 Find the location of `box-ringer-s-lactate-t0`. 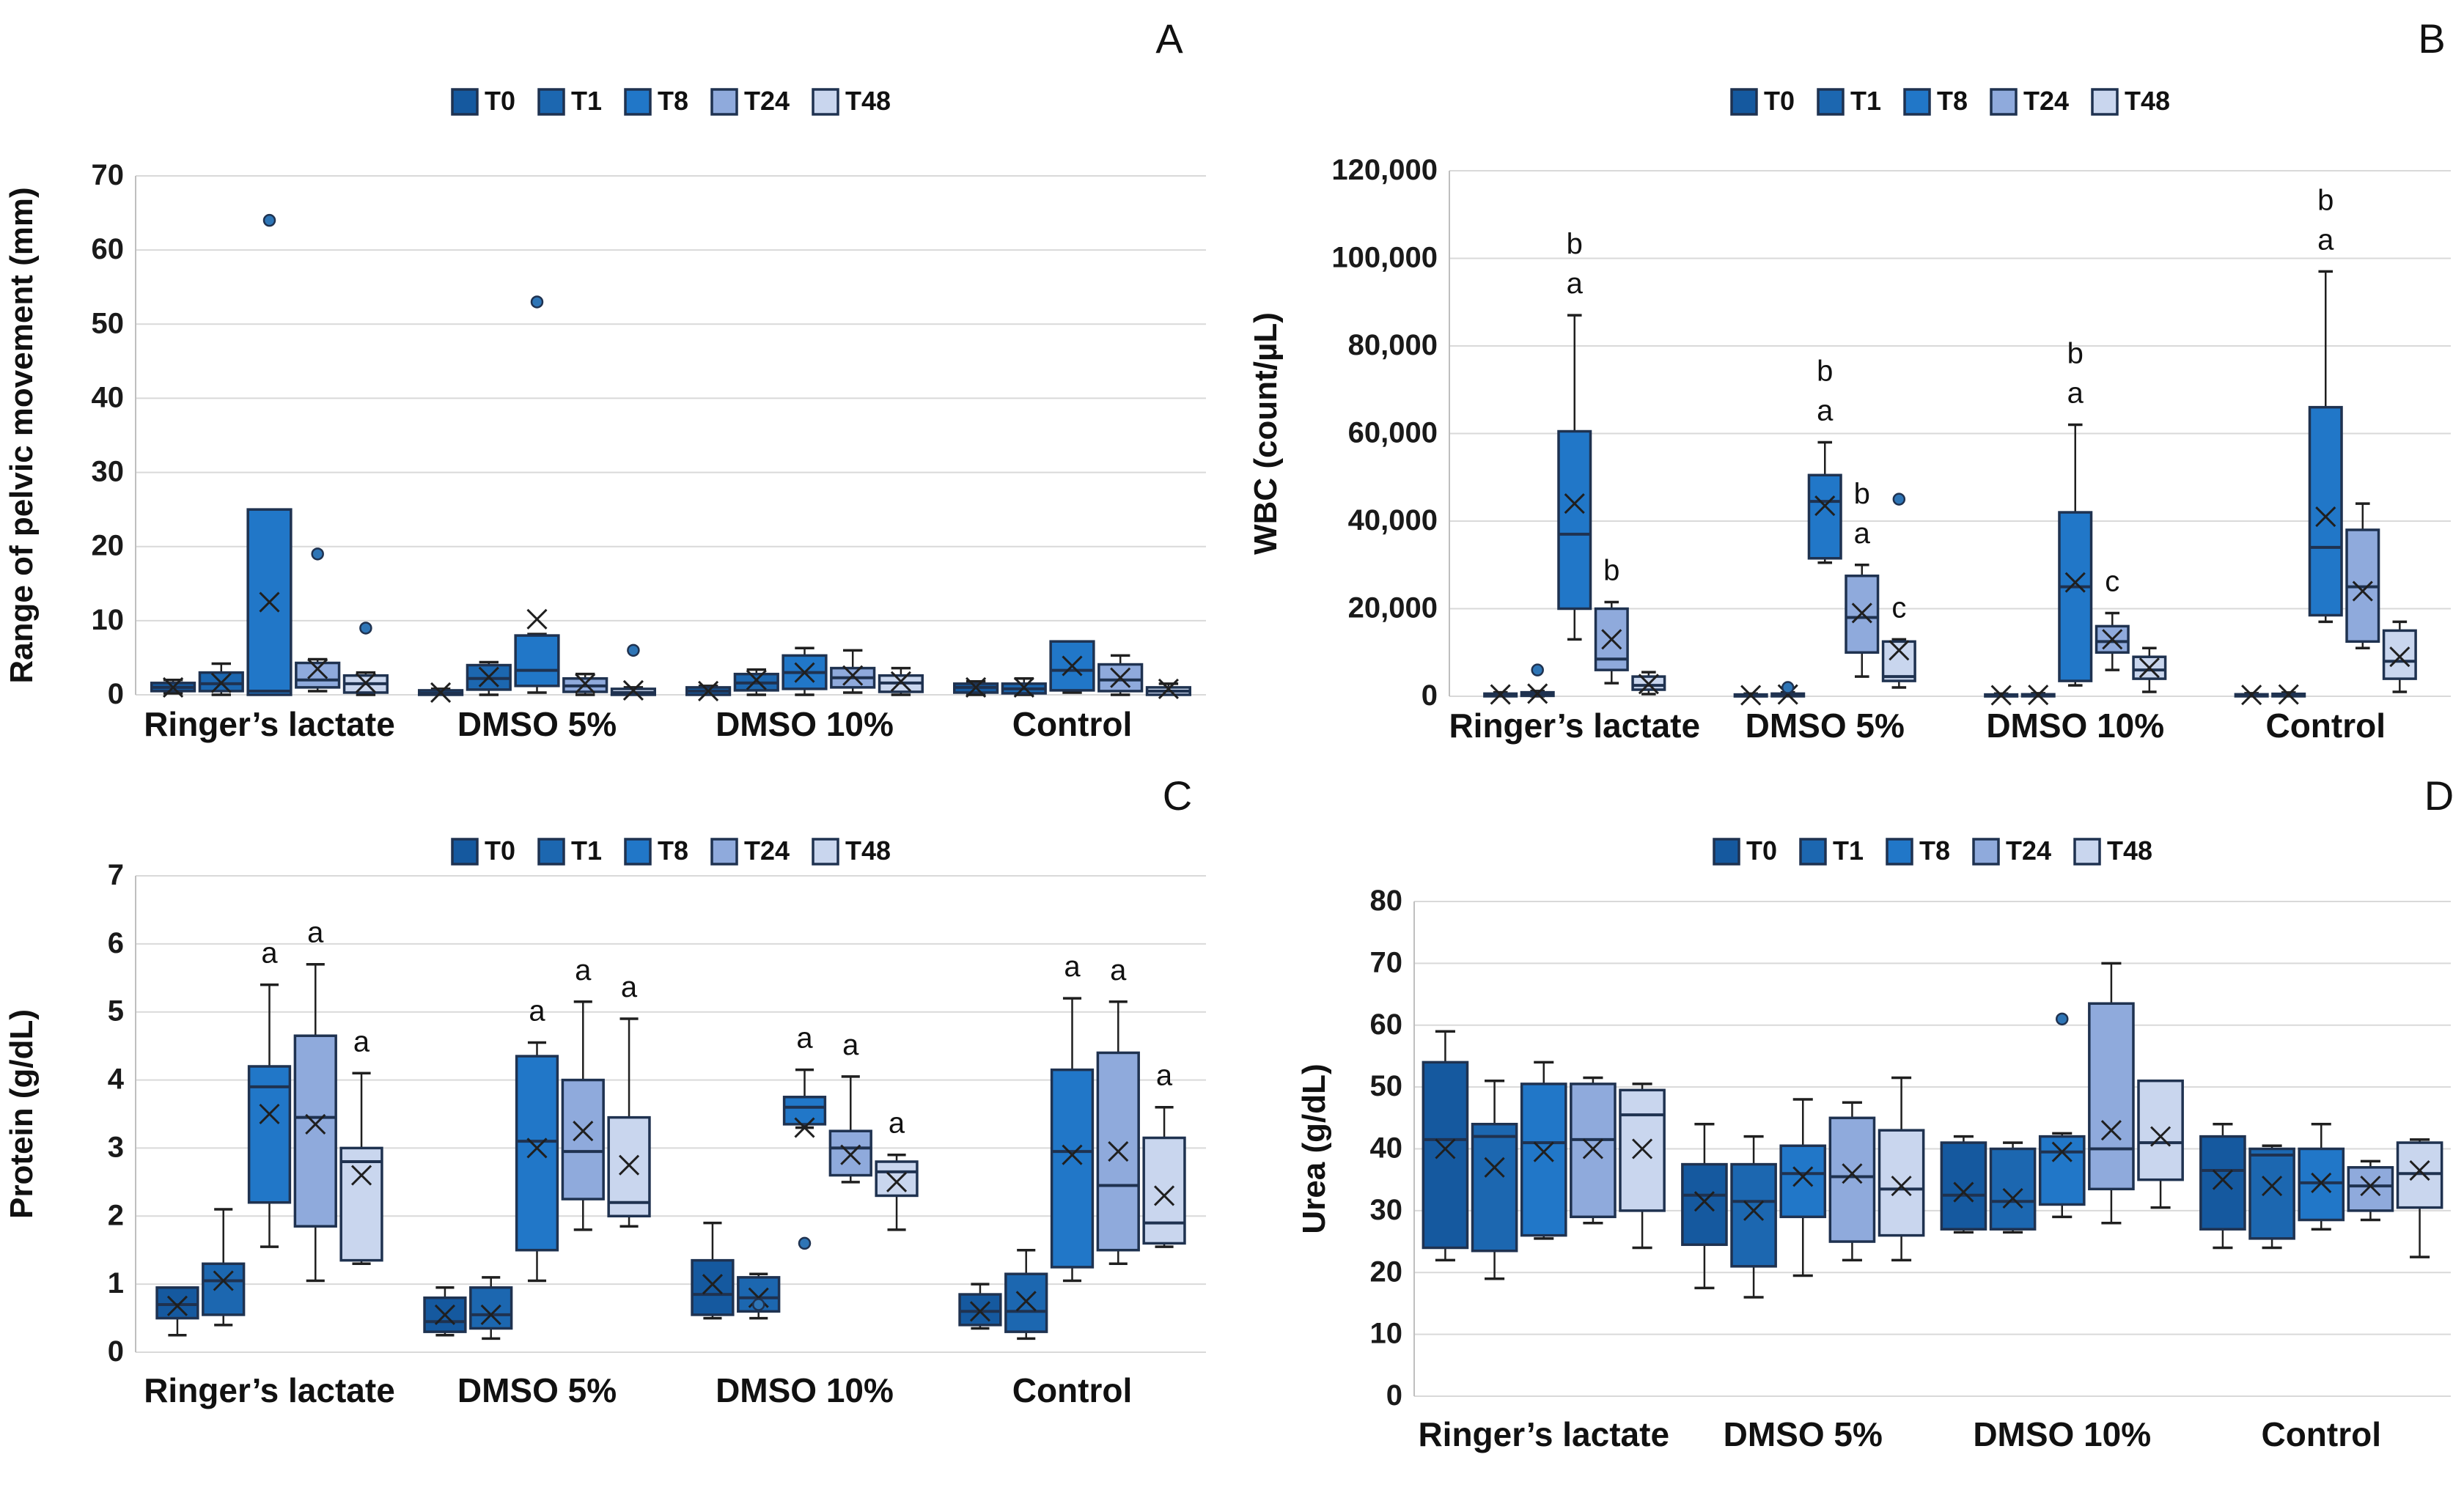

box-ringer-s-lactate-t0 is located at coordinates (1500, 694).